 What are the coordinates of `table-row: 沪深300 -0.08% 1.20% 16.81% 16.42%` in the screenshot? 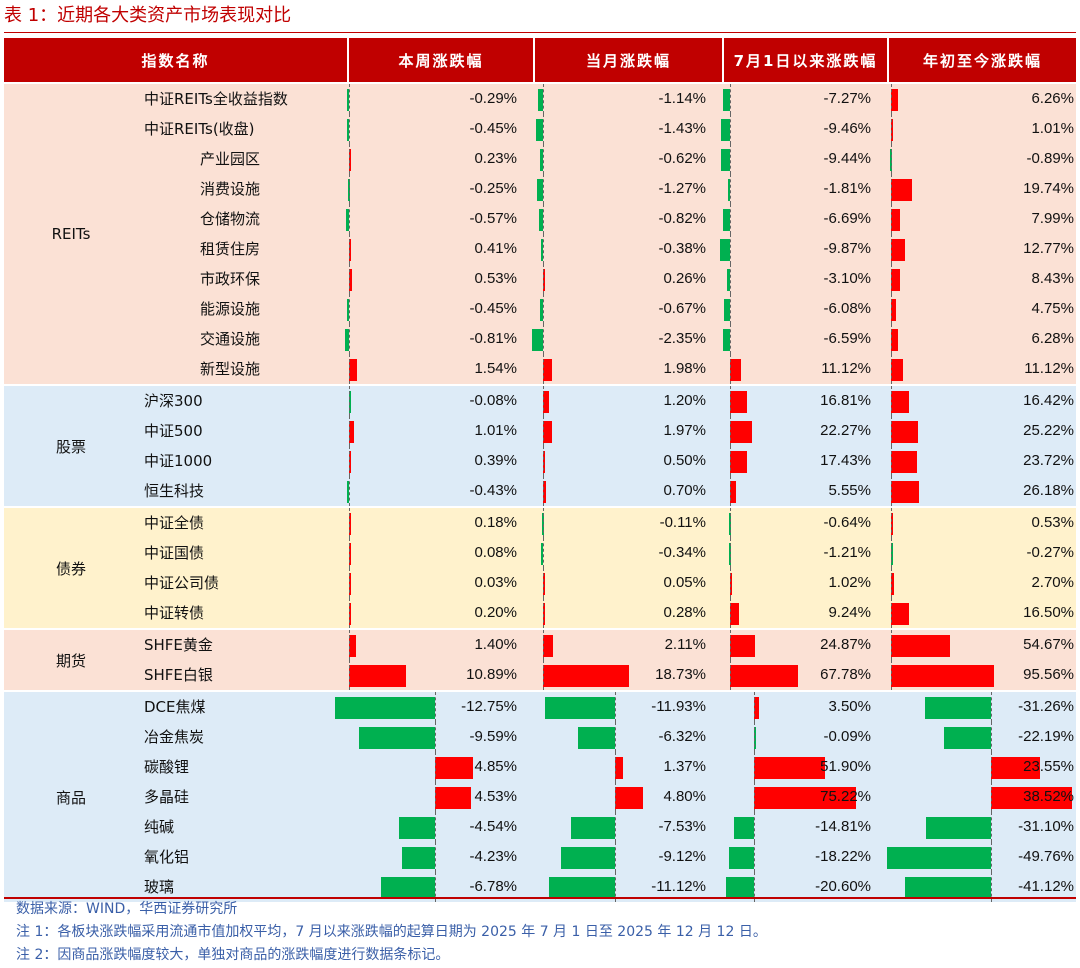 It's located at (540, 401).